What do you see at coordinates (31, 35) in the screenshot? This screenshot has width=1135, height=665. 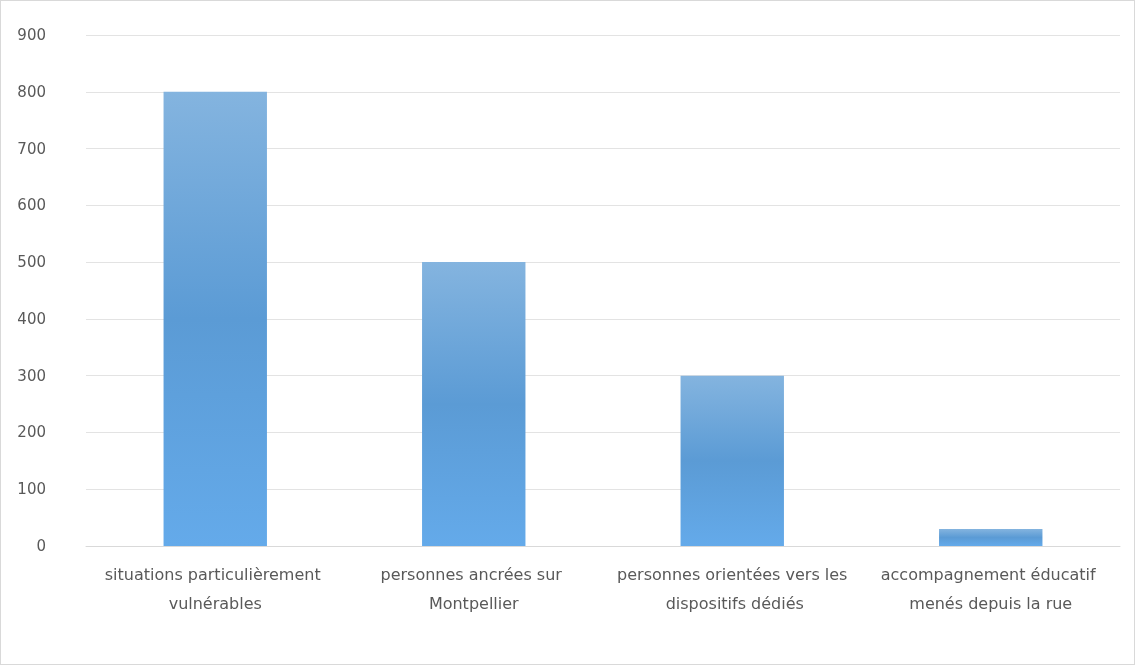 I see `y-tick-label: 900` at bounding box center [31, 35].